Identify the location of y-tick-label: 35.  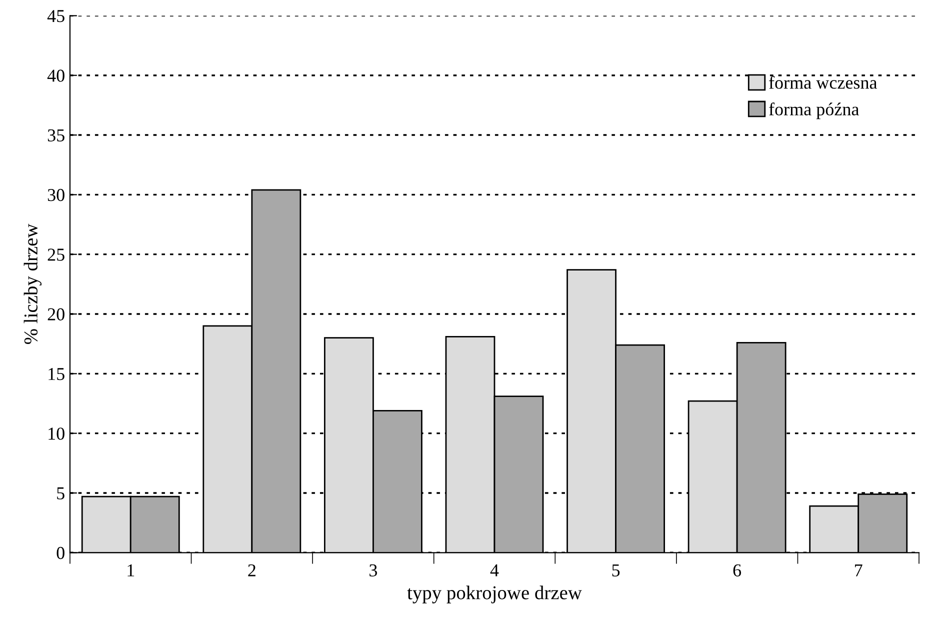
(56, 135).